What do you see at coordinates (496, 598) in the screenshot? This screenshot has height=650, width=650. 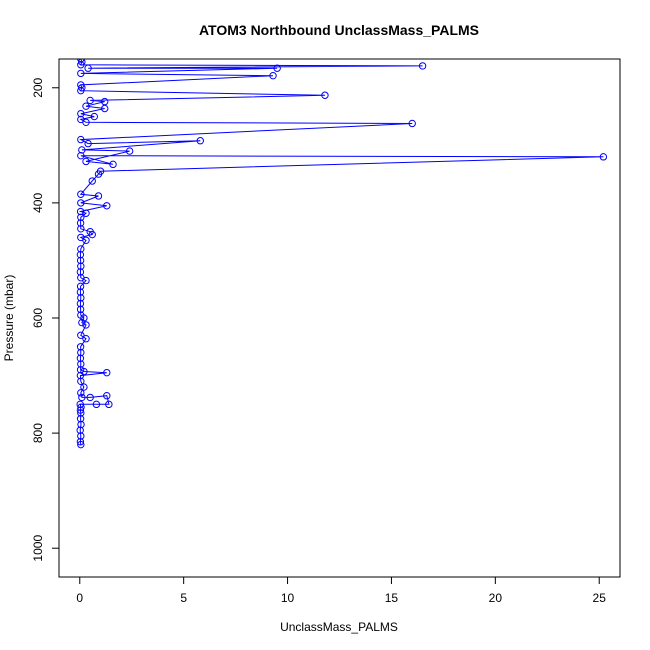 I see `x-tick-label: 20` at bounding box center [496, 598].